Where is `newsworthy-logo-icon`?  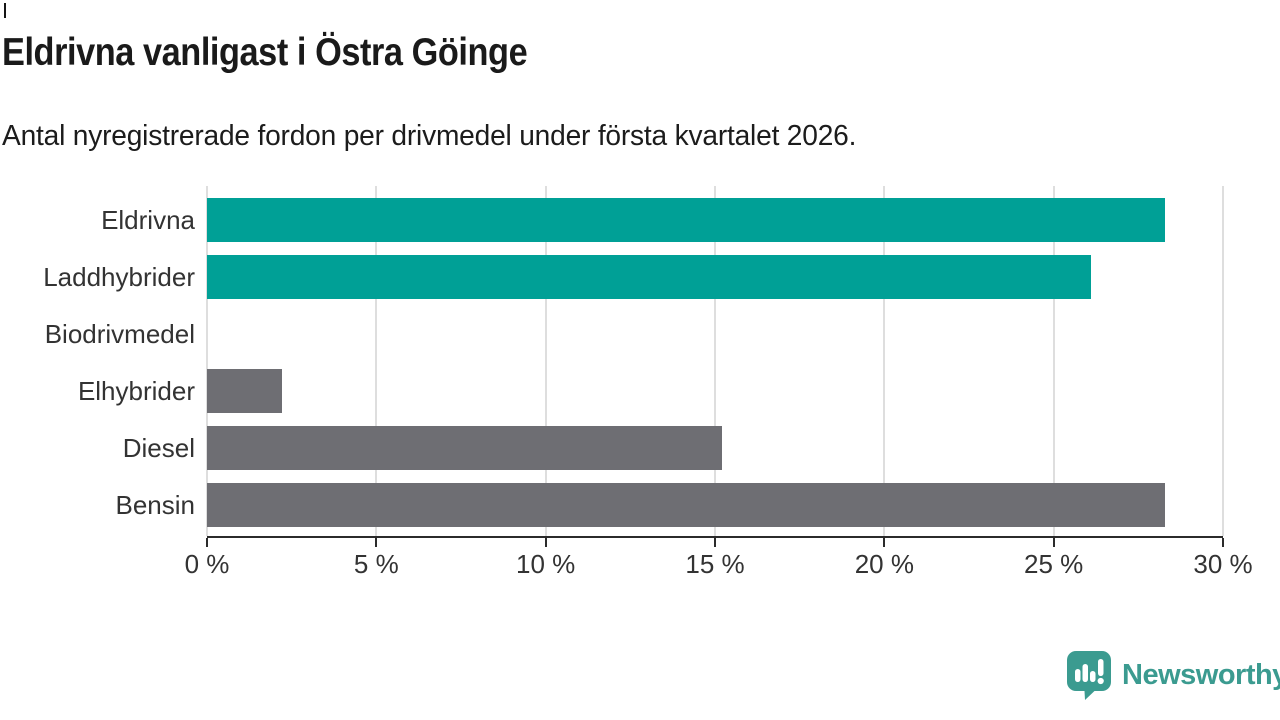 newsworthy-logo-icon is located at coordinates (1089, 675).